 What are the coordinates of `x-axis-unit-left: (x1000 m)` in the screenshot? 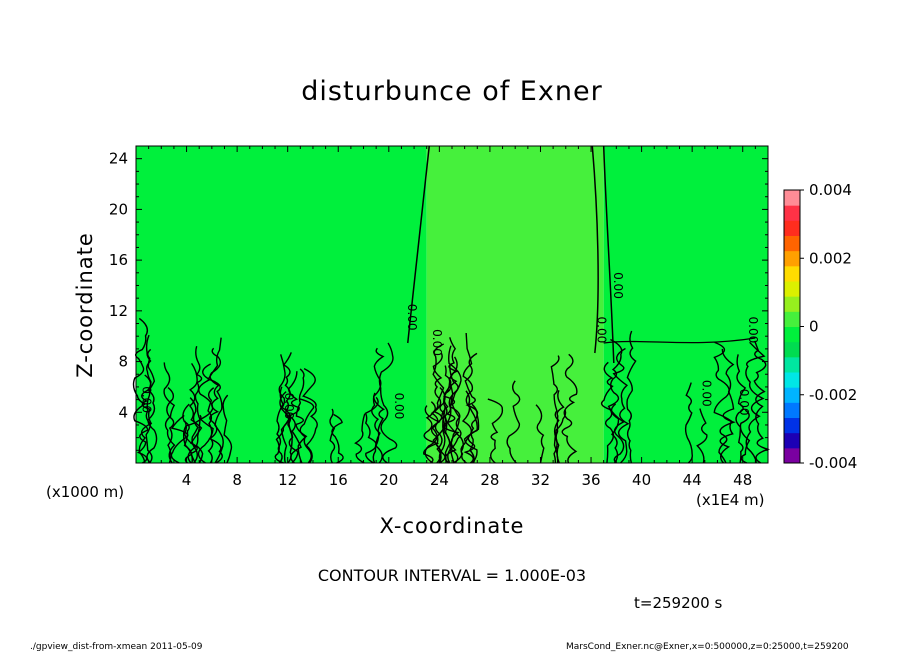 It's located at (85, 492).